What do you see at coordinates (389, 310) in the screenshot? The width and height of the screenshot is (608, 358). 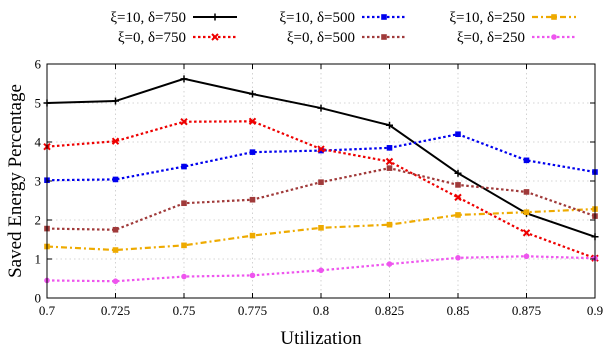 I see `x-tick-label: 0.825` at bounding box center [389, 310].